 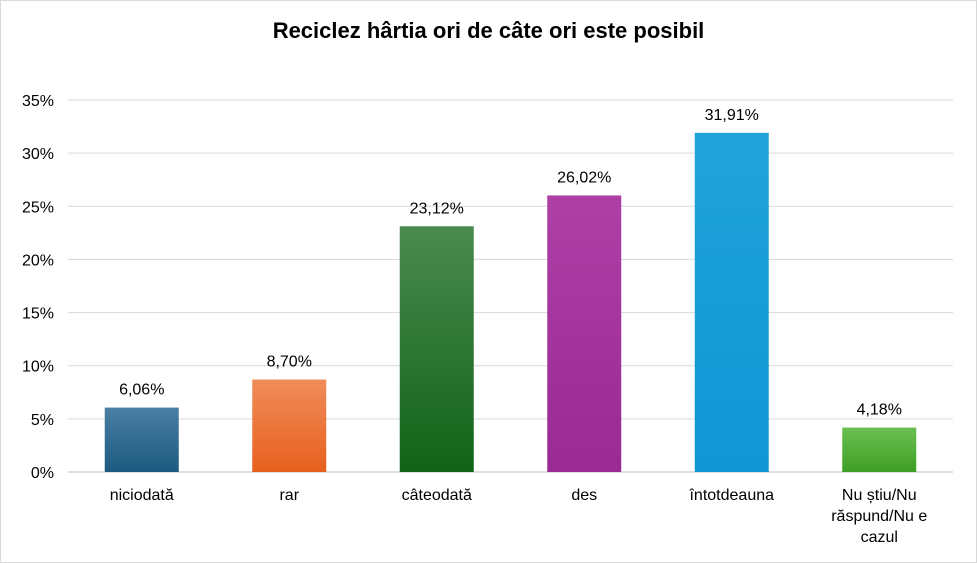 What do you see at coordinates (42, 473) in the screenshot?
I see `y-tick-label: 0%` at bounding box center [42, 473].